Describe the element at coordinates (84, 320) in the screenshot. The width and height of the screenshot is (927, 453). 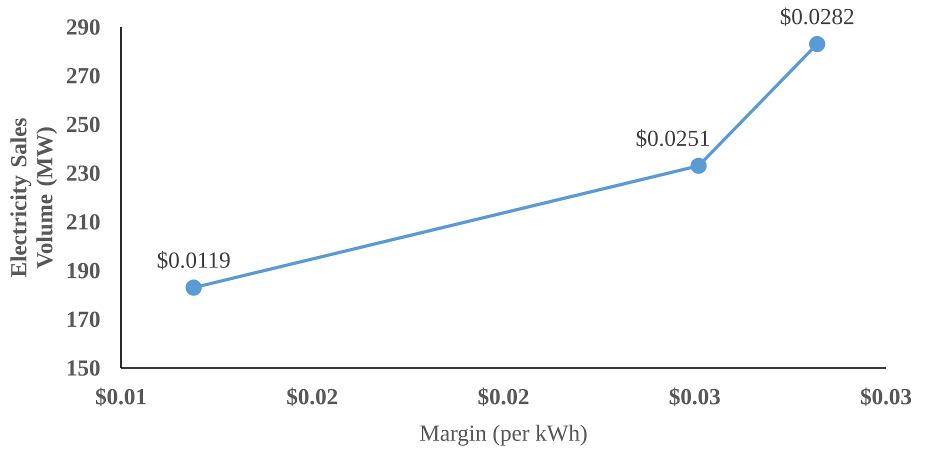
I see `y-tick-label: 170` at that location.